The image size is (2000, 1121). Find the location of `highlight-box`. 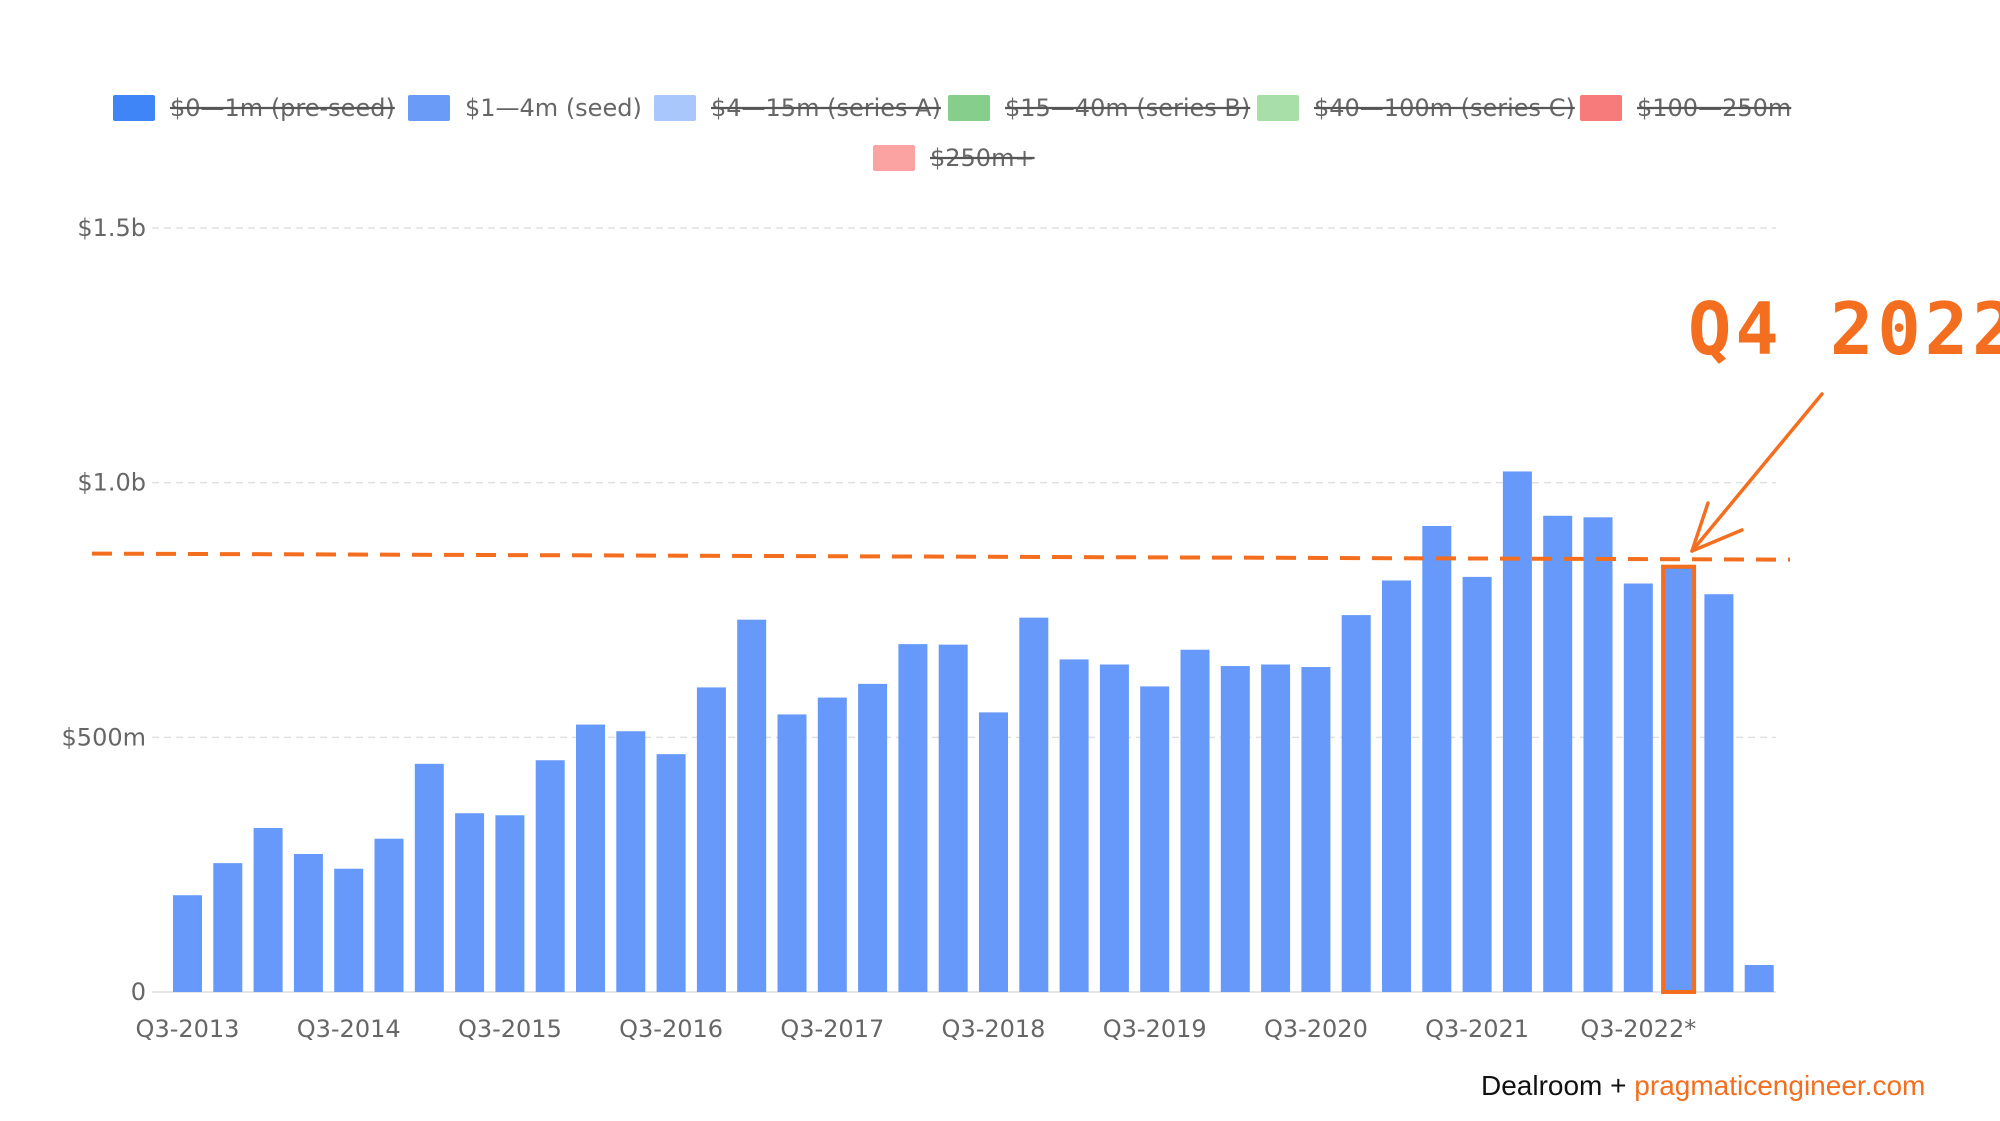

highlight-box is located at coordinates (1679, 779).